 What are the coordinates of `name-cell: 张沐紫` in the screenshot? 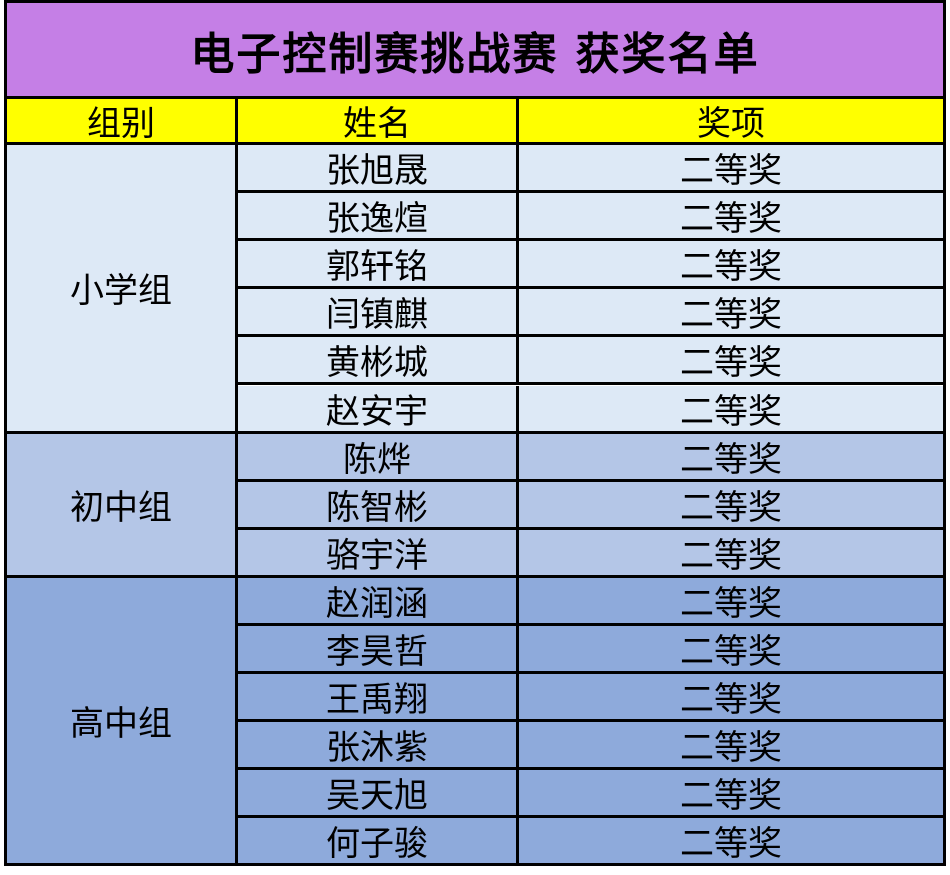 It's located at (378, 746).